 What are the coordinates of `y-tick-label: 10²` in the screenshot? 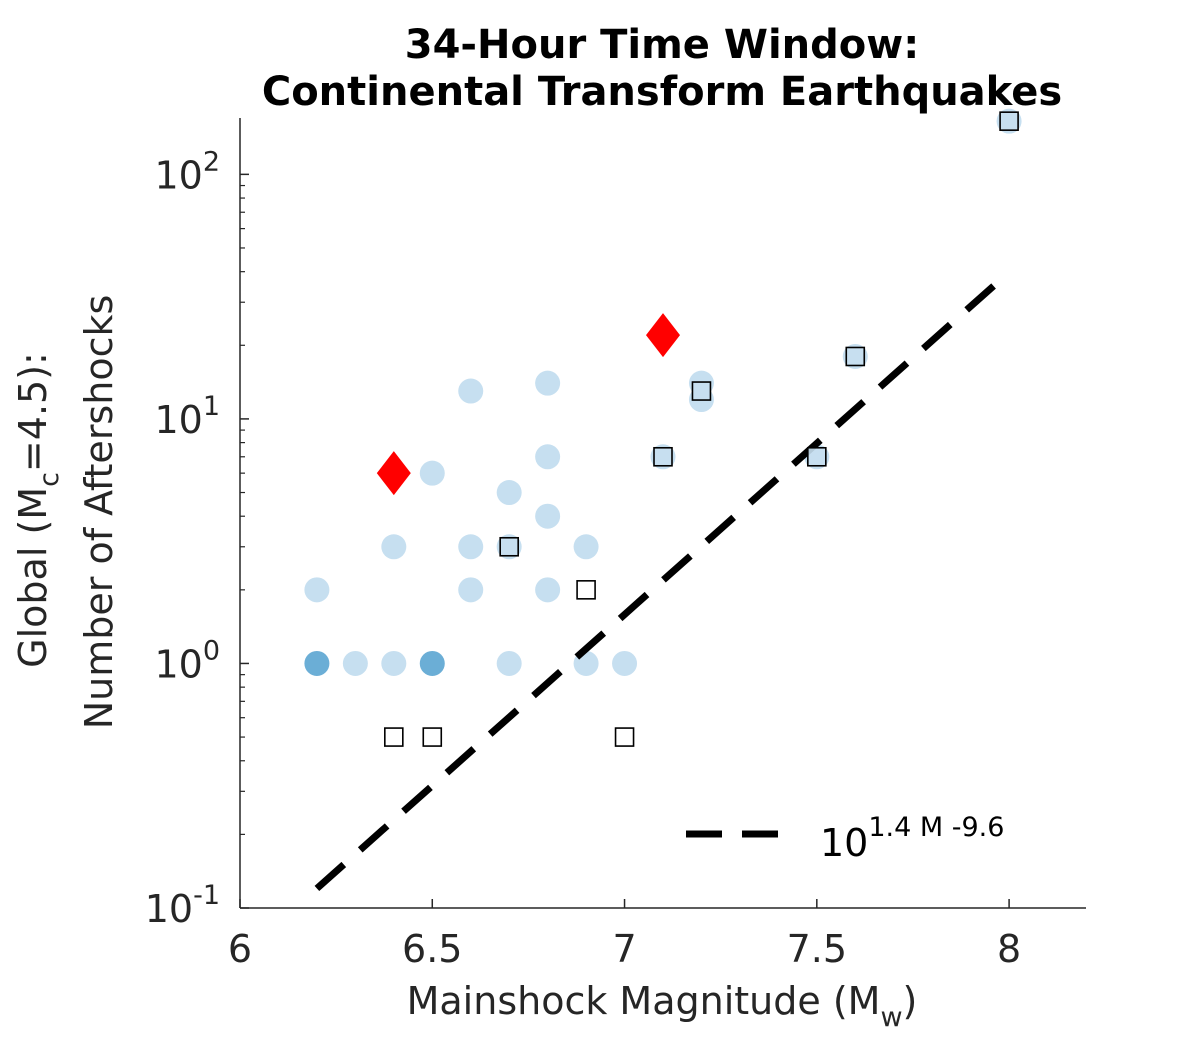 It's located at (187, 171).